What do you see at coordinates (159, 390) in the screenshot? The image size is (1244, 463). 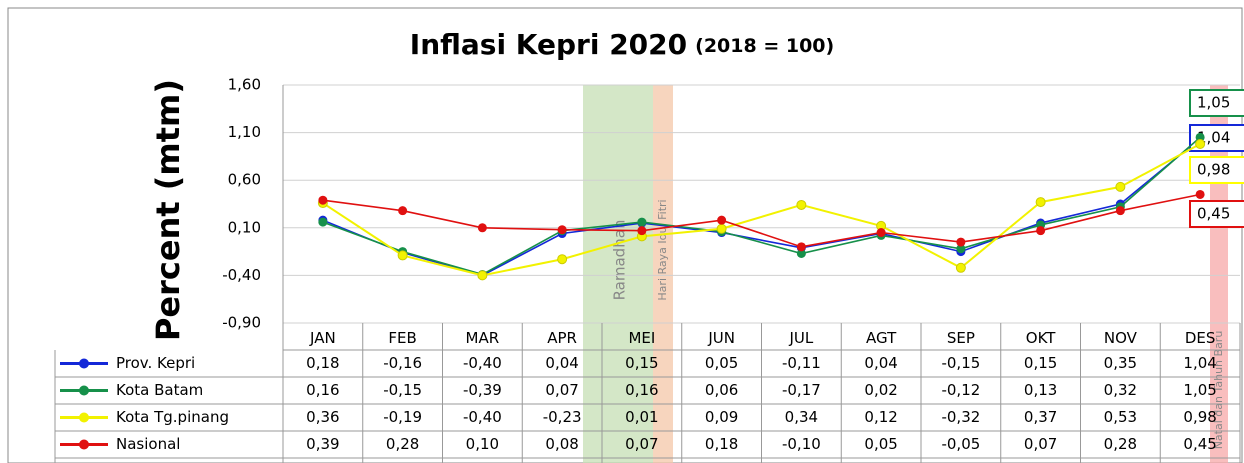 I see `legend-label: Kota Batam` at bounding box center [159, 390].